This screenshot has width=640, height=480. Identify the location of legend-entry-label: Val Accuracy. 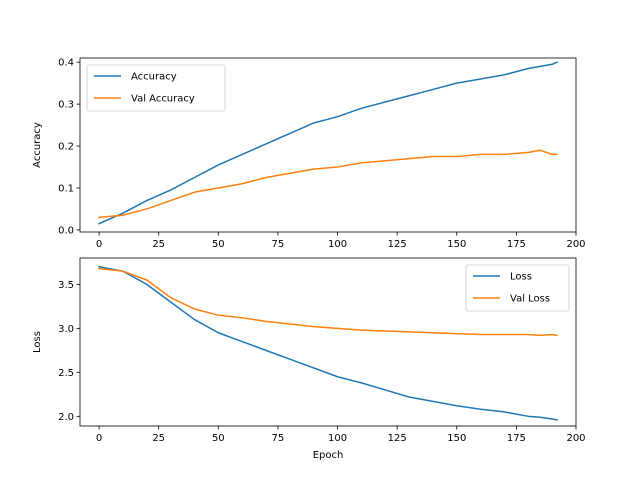
(163, 99).